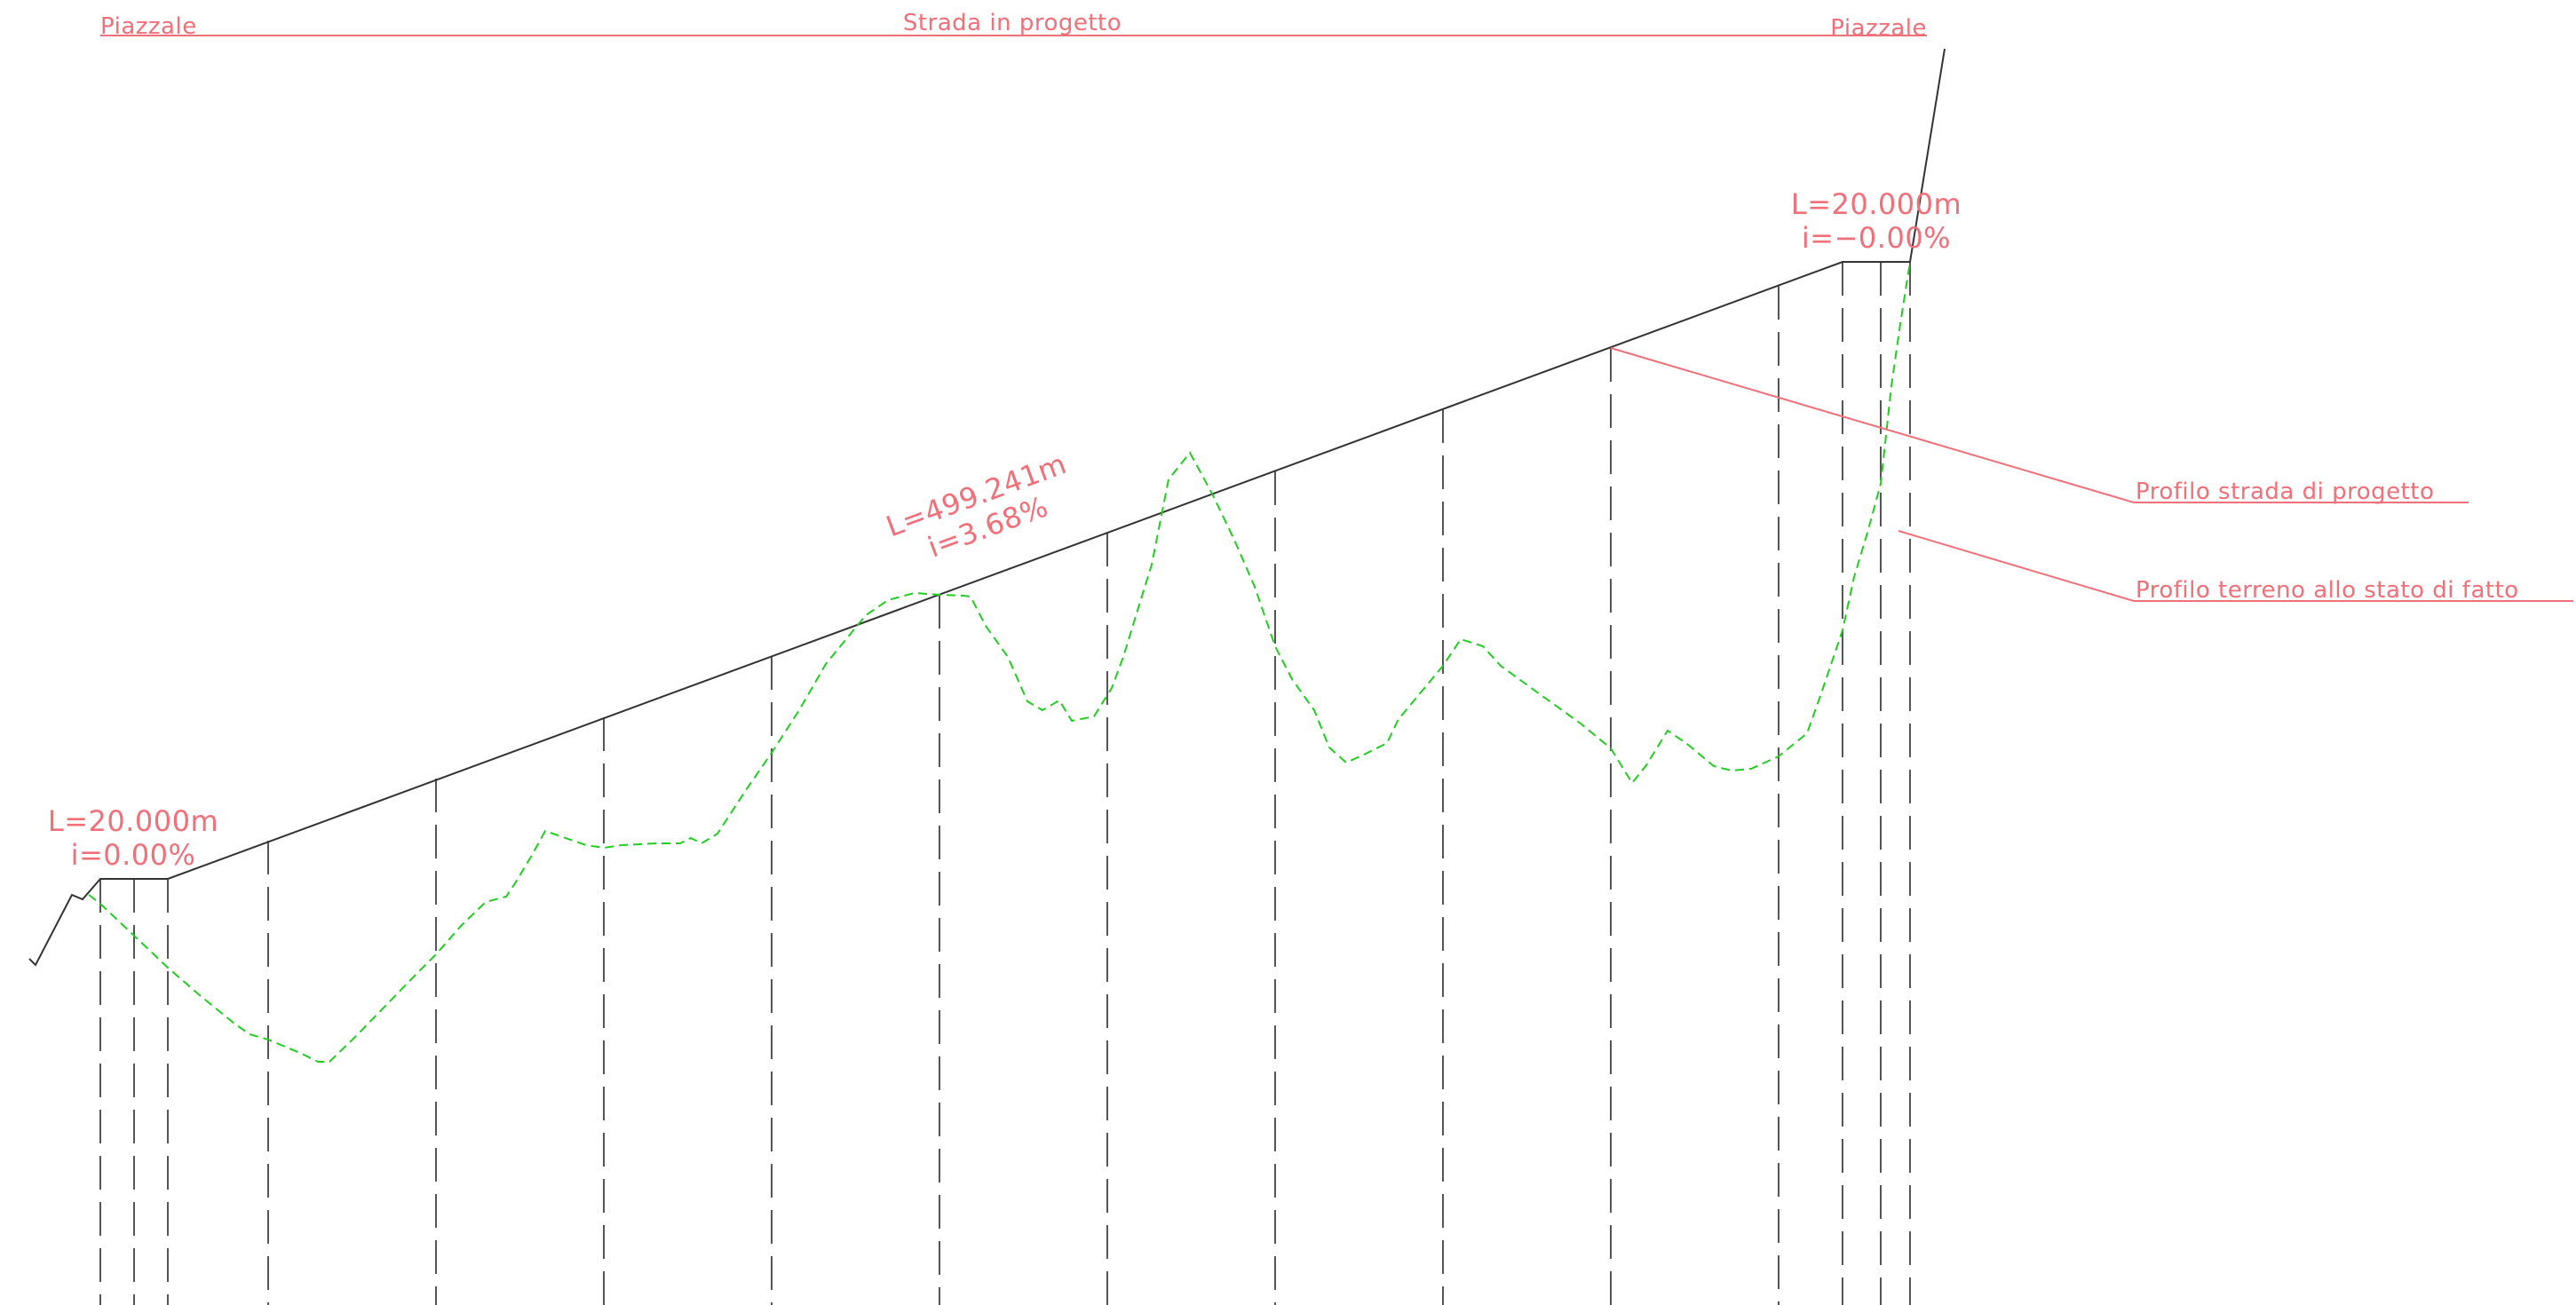 This screenshot has height=1305, width=2576. What do you see at coordinates (133, 821) in the screenshot?
I see `start-segment-length: L=20.000m` at bounding box center [133, 821].